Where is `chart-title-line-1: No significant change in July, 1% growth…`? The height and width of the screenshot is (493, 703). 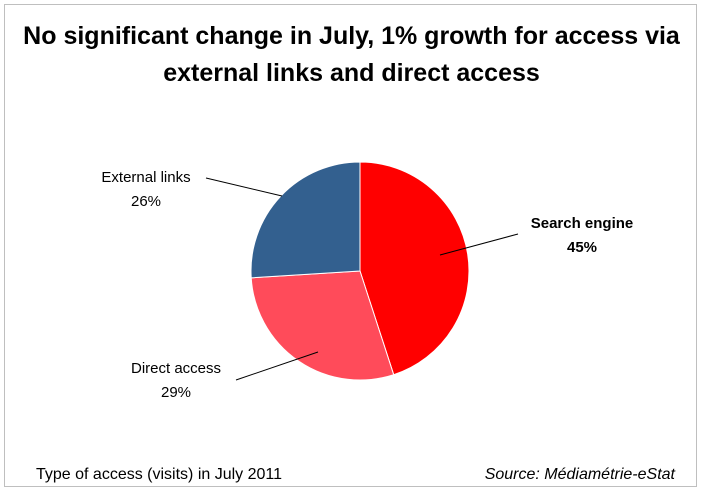
chart-title-line-1: No significant change in July, 1% growth… is located at coordinates (351, 36).